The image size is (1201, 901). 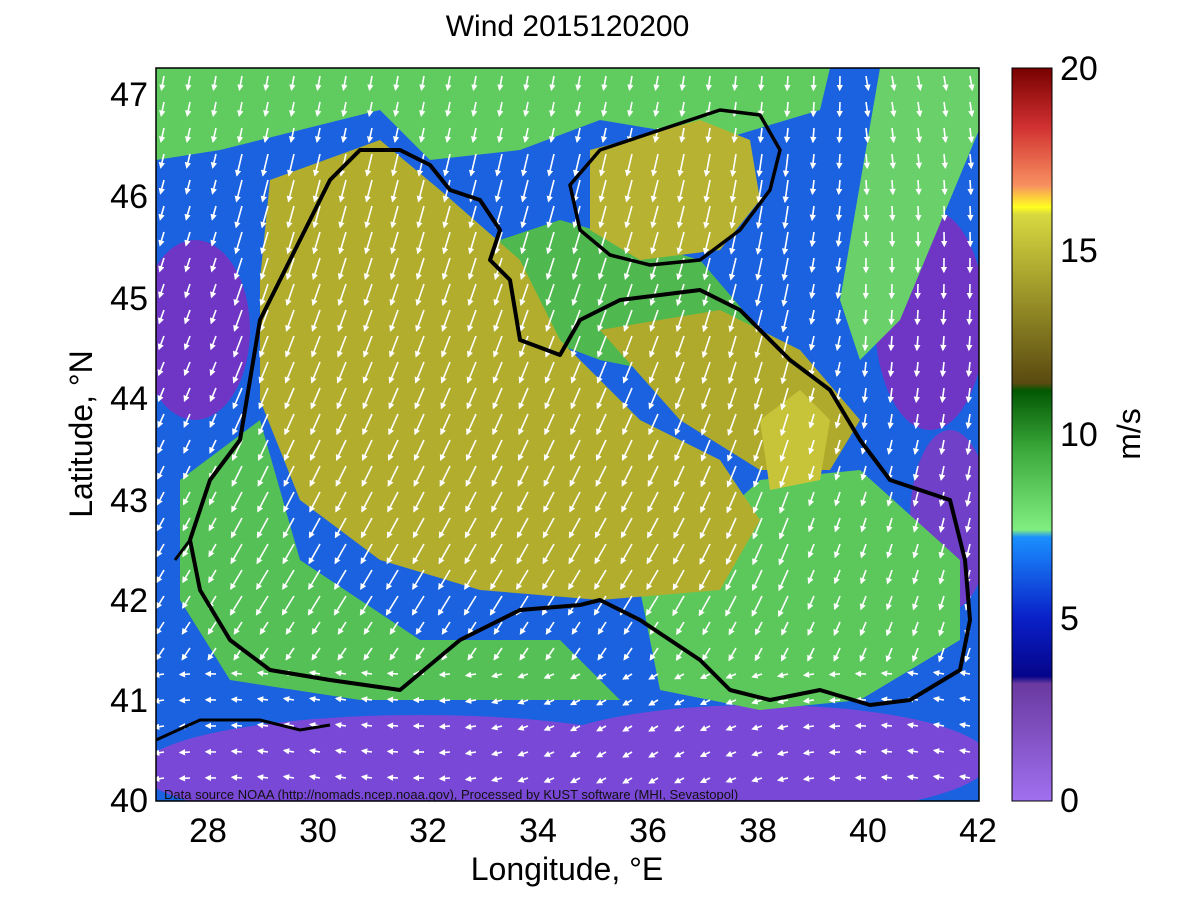 I want to click on colorbar-tick-label: 15, so click(x=1079, y=251).